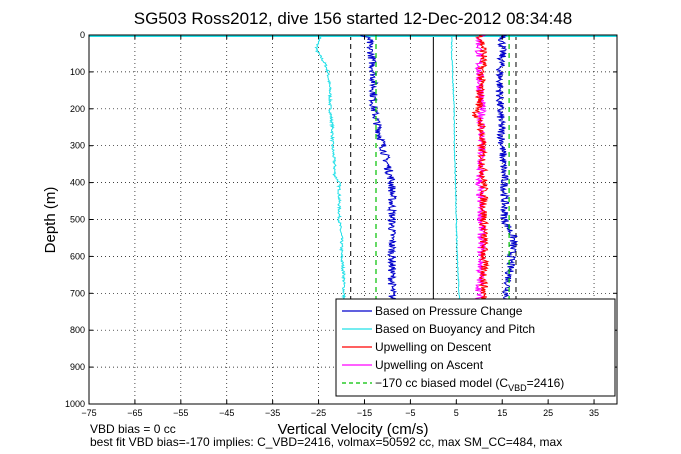 The width and height of the screenshot is (681, 454). What do you see at coordinates (449, 311) in the screenshot?
I see `legend-label: Based on Pressure Change` at bounding box center [449, 311].